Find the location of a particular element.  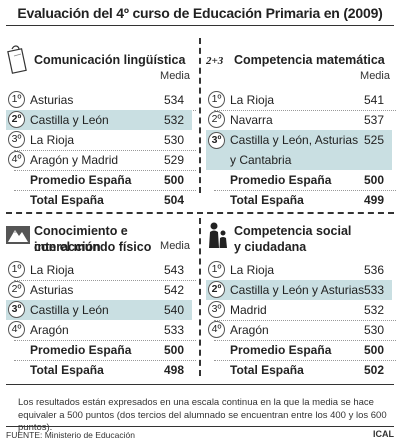

total-row: Total España 502 is located at coordinates (299, 370).